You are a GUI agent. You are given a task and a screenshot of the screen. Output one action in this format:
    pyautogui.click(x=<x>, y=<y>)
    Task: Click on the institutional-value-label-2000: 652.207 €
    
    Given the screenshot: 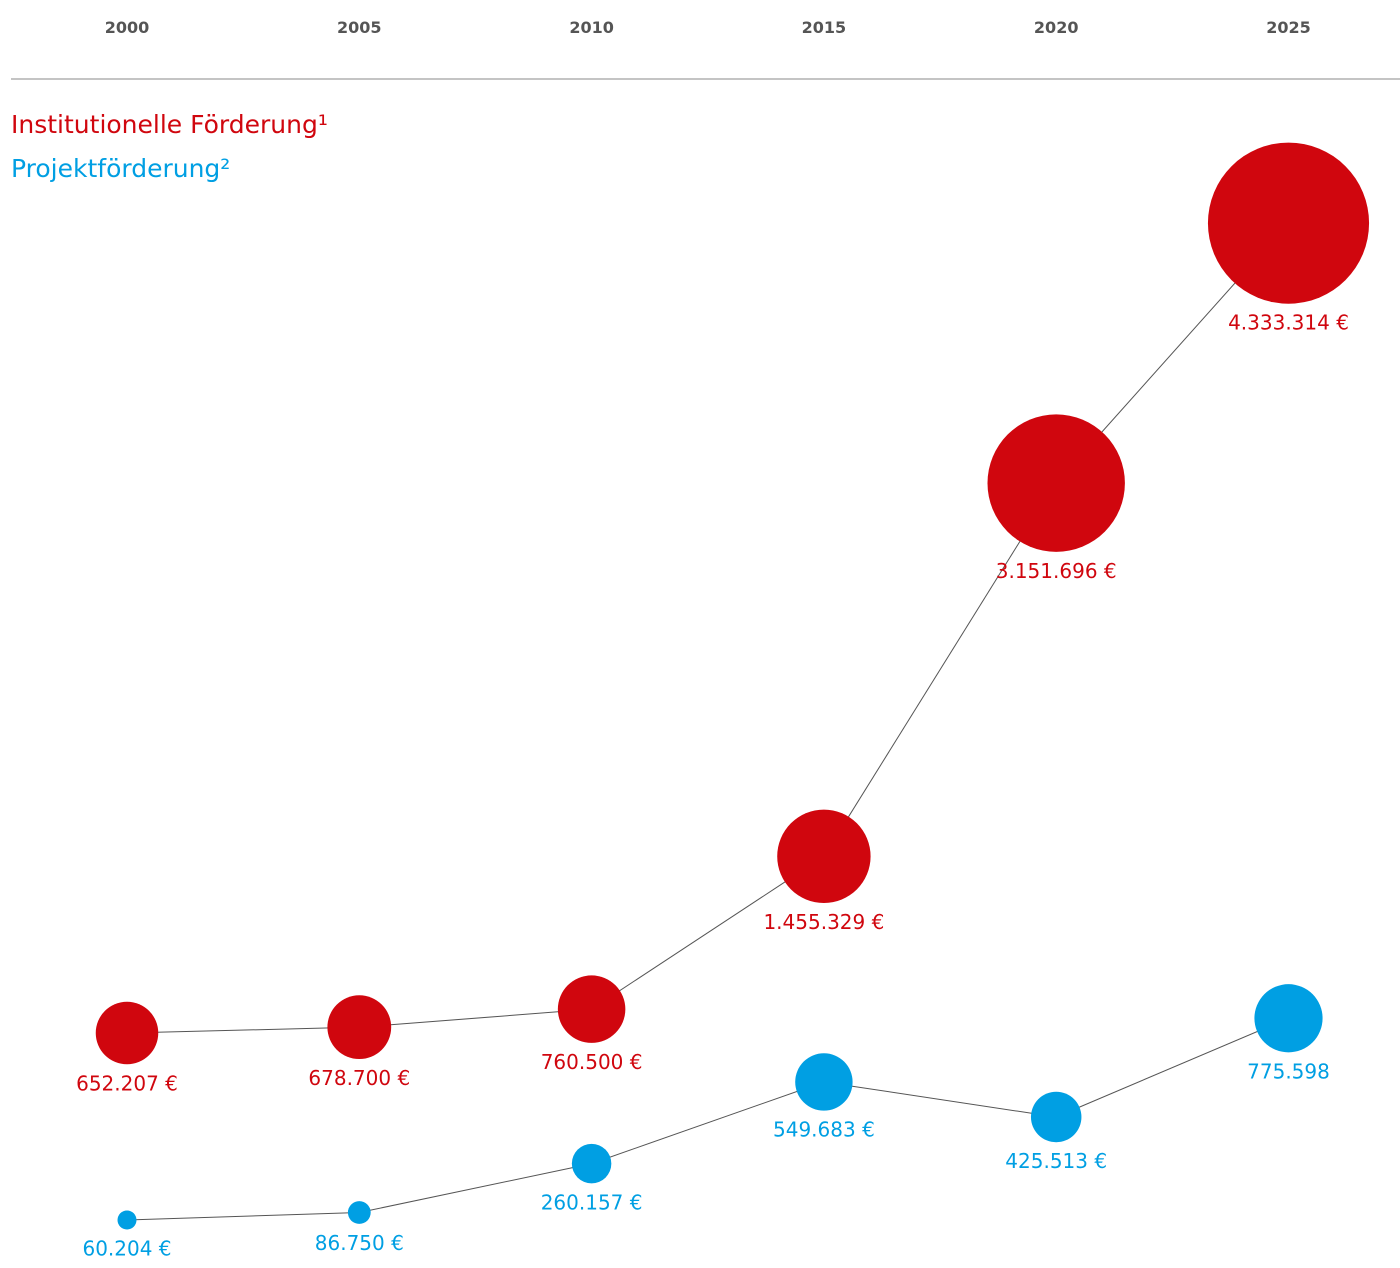 What is the action you would take?
    pyautogui.click(x=127, y=1083)
    